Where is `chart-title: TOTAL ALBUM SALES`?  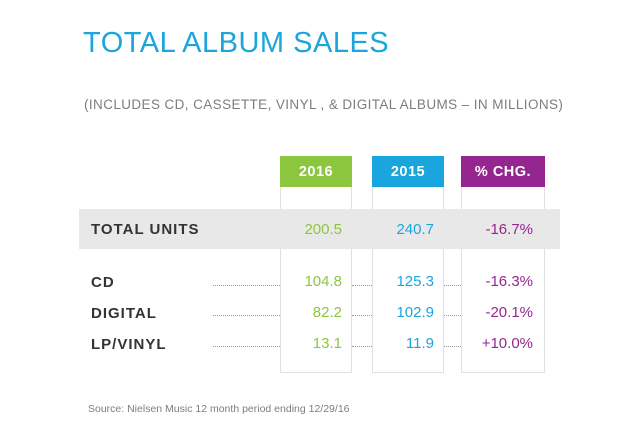
chart-title: TOTAL ALBUM SALES is located at coordinates (236, 43).